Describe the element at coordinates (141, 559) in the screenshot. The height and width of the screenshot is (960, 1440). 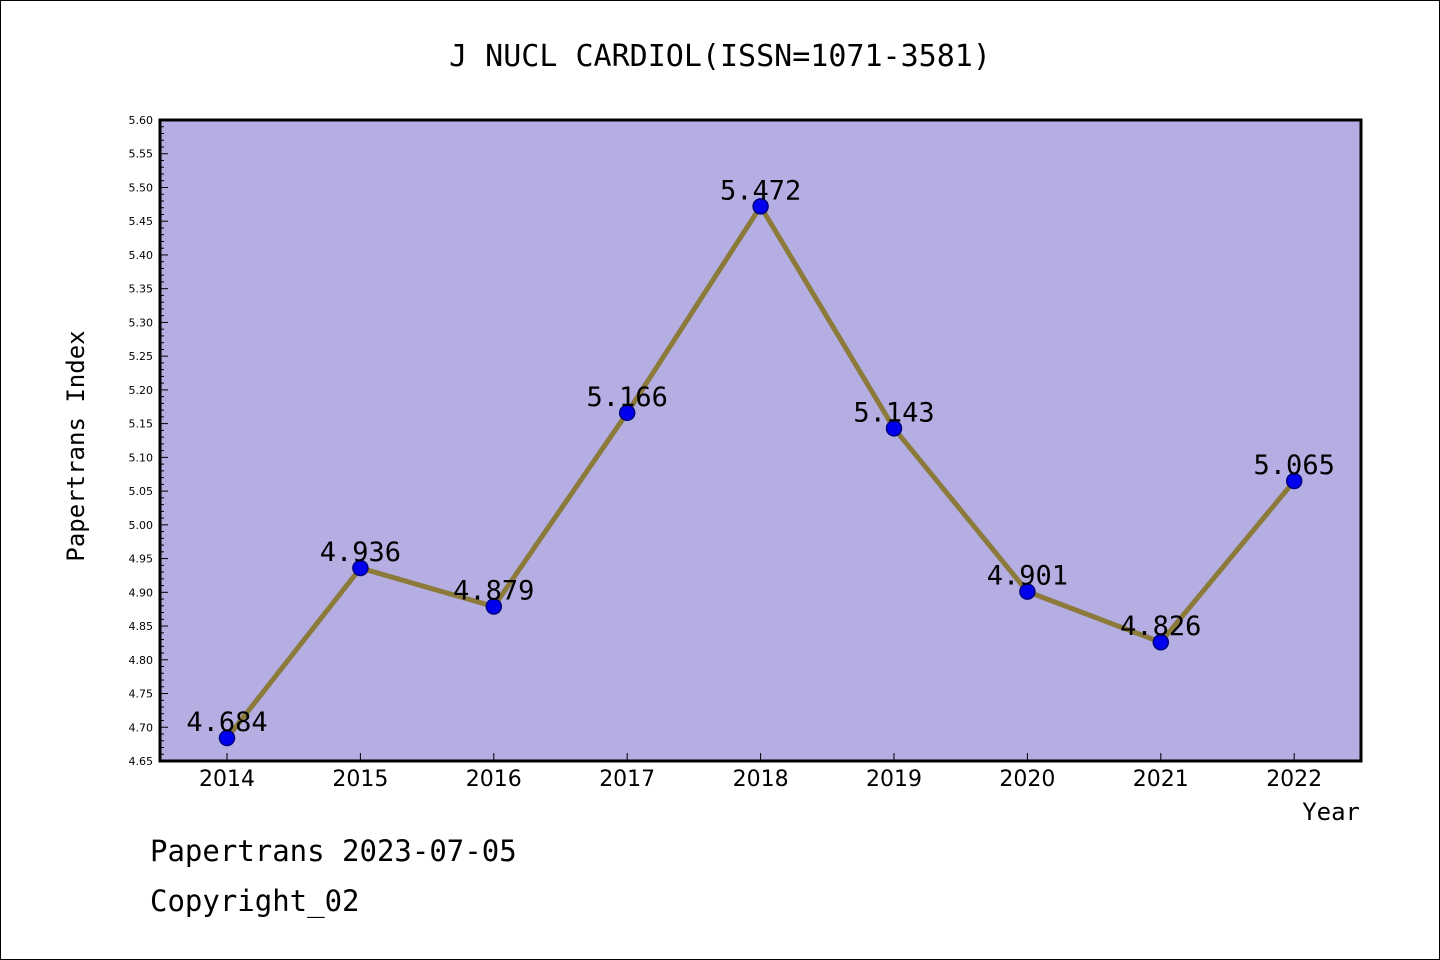
I see `y-tick-label: 4.95` at that location.